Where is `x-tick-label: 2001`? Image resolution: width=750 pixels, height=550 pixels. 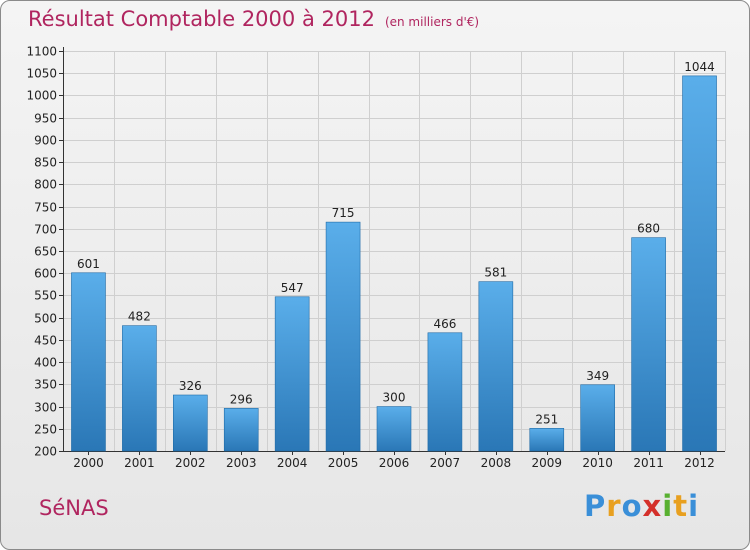
x-tick-label: 2001 is located at coordinates (139, 463).